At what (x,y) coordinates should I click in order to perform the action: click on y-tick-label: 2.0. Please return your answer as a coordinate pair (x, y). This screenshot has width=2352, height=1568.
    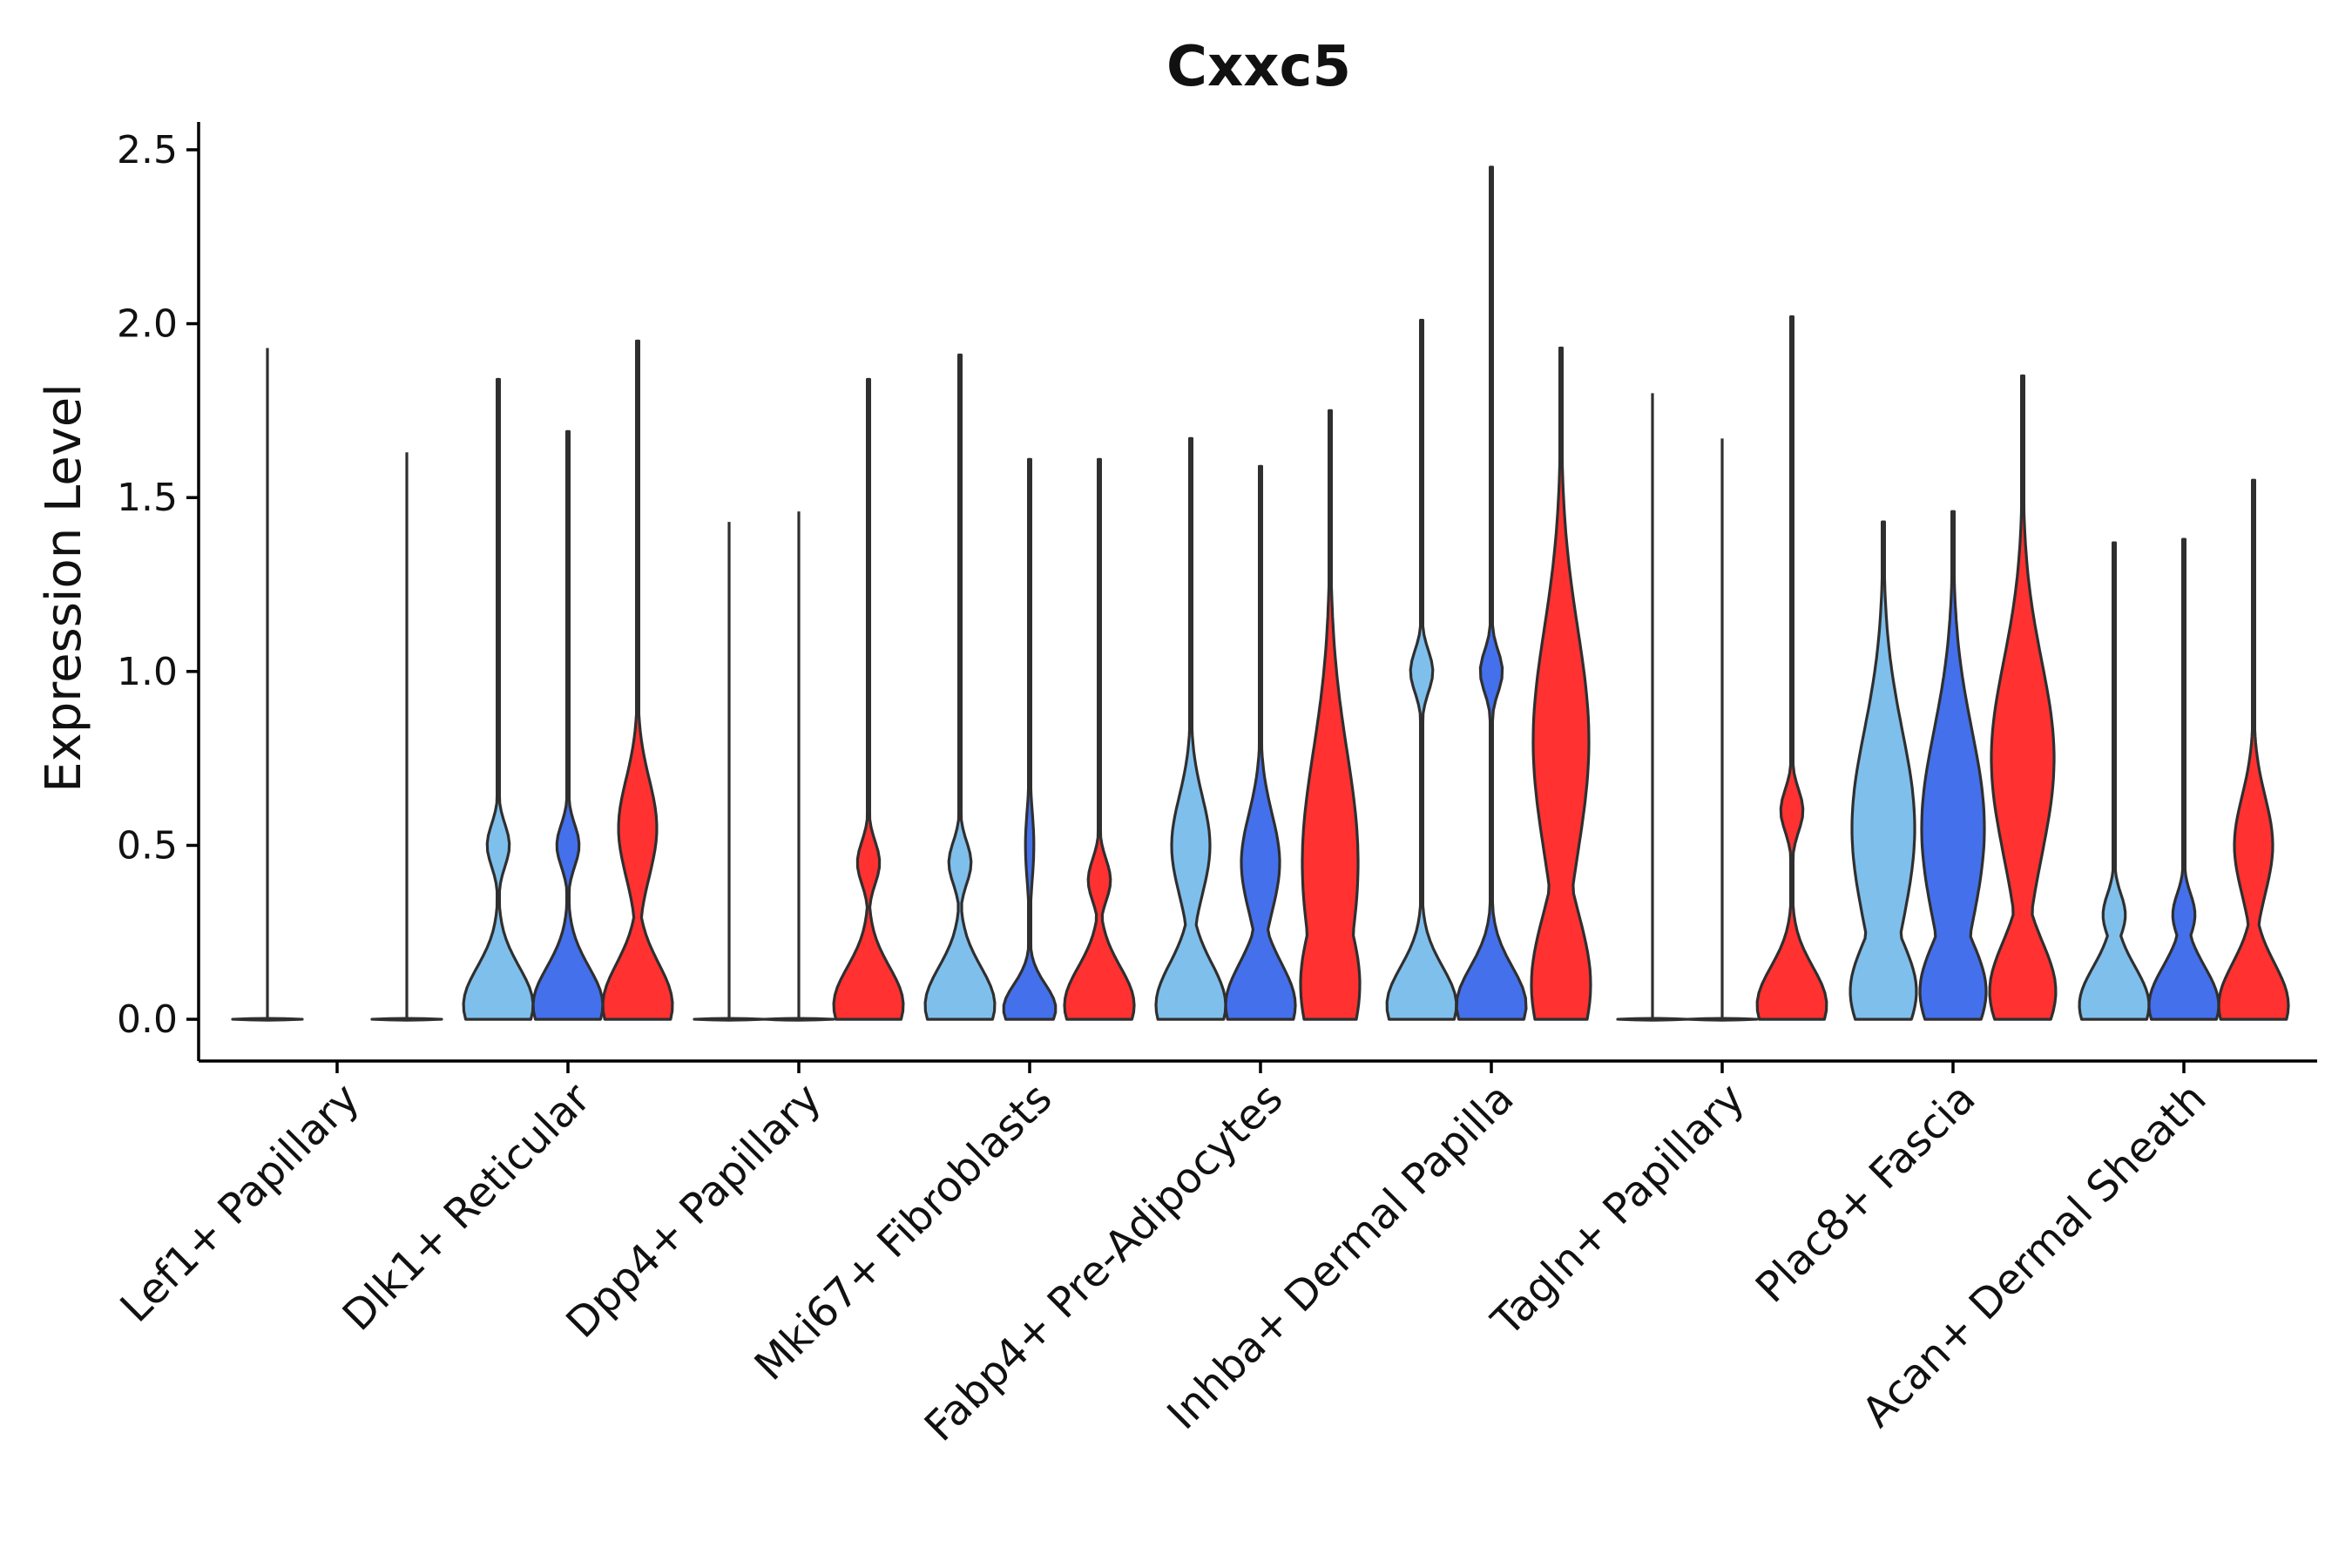
    Looking at the image, I should click on (147, 324).